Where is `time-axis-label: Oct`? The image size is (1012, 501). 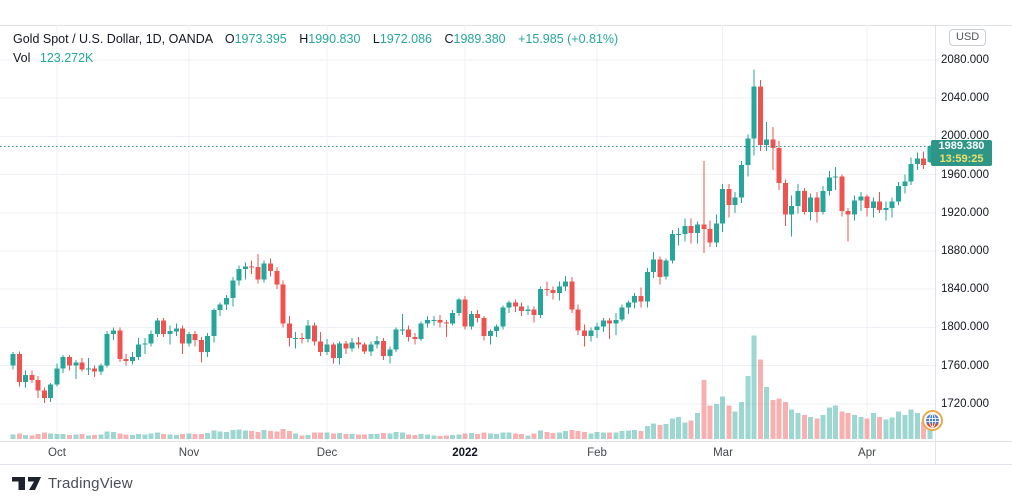 time-axis-label: Oct is located at coordinates (57, 453).